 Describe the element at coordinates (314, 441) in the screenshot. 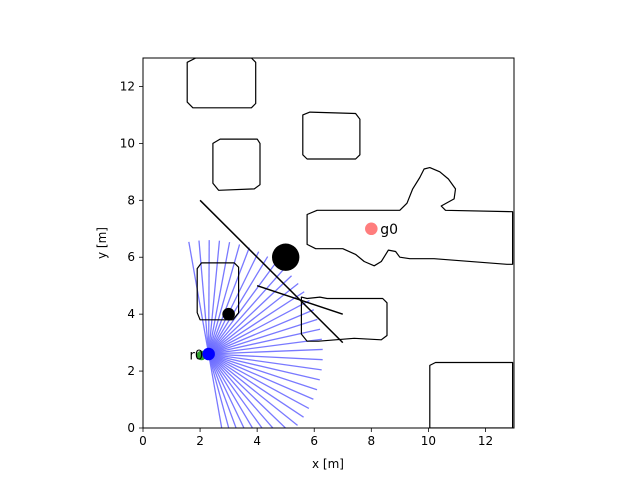

I see `x-tick-label: 6` at that location.